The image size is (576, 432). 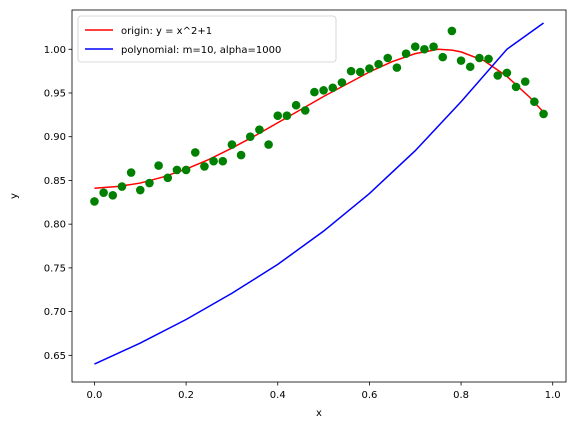 What do you see at coordinates (55, 93) in the screenshot?
I see `y-tick-label: 0.95` at bounding box center [55, 93].